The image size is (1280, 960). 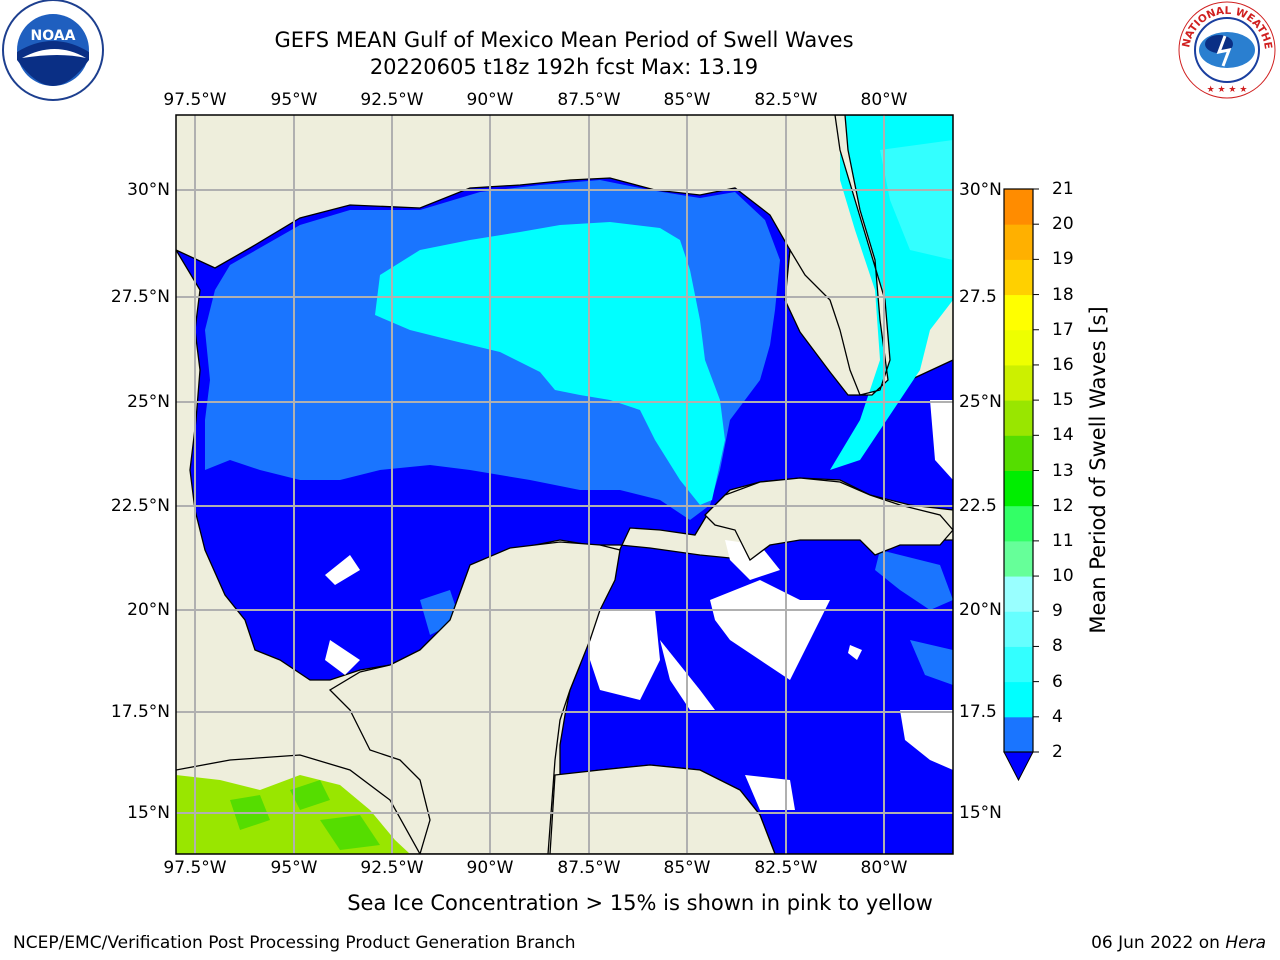 I want to click on lat-left-tick: 30°N, so click(x=148, y=190).